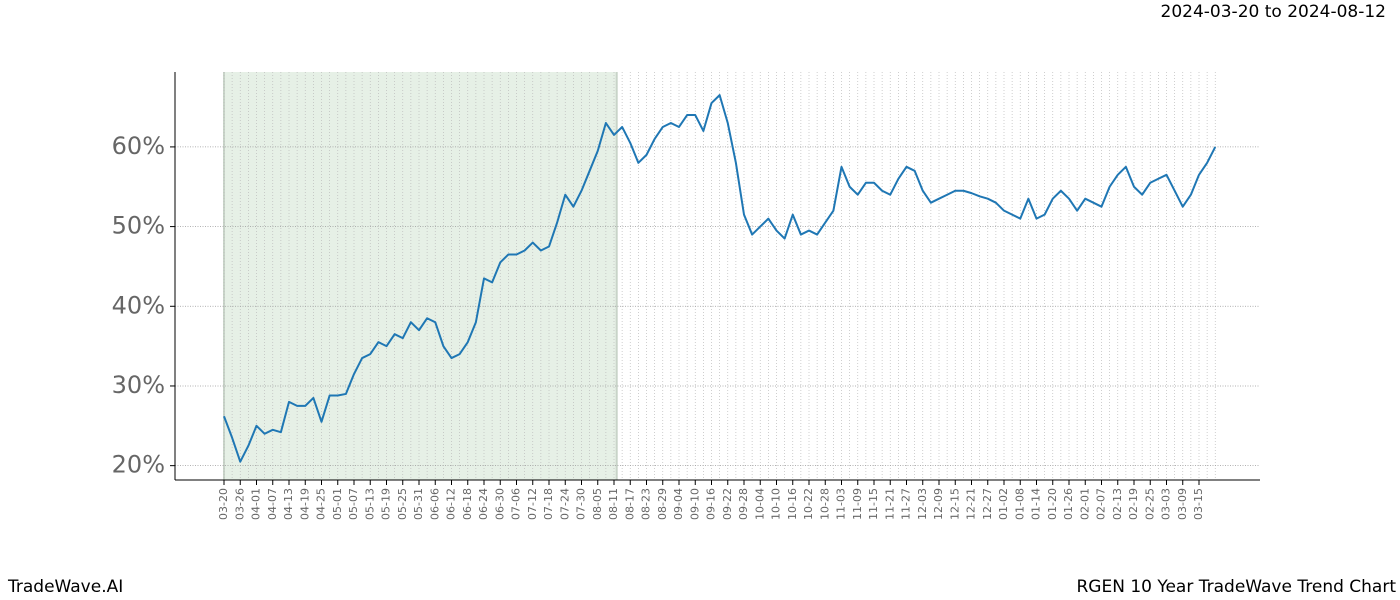  Describe the element at coordinates (1133, 504) in the screenshot. I see `x-tick-label: 02-19` at that location.